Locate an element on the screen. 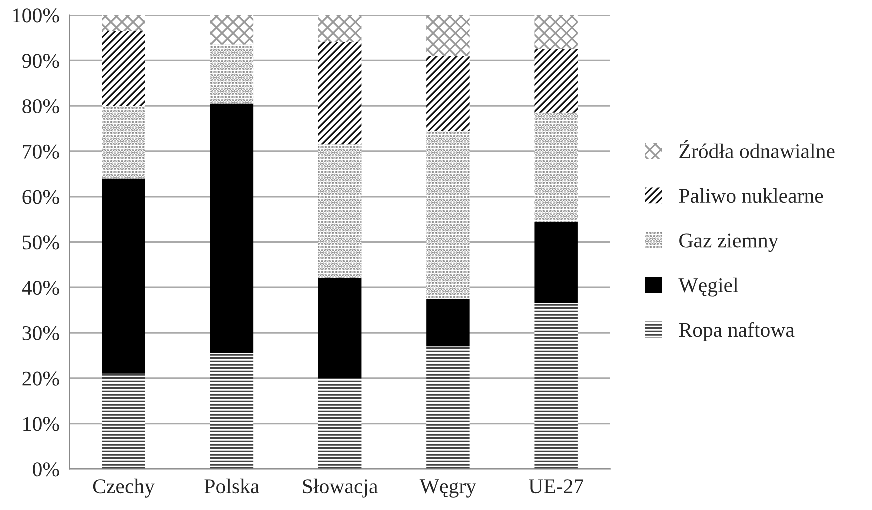  y-tick-label: 30% is located at coordinates (41, 333).